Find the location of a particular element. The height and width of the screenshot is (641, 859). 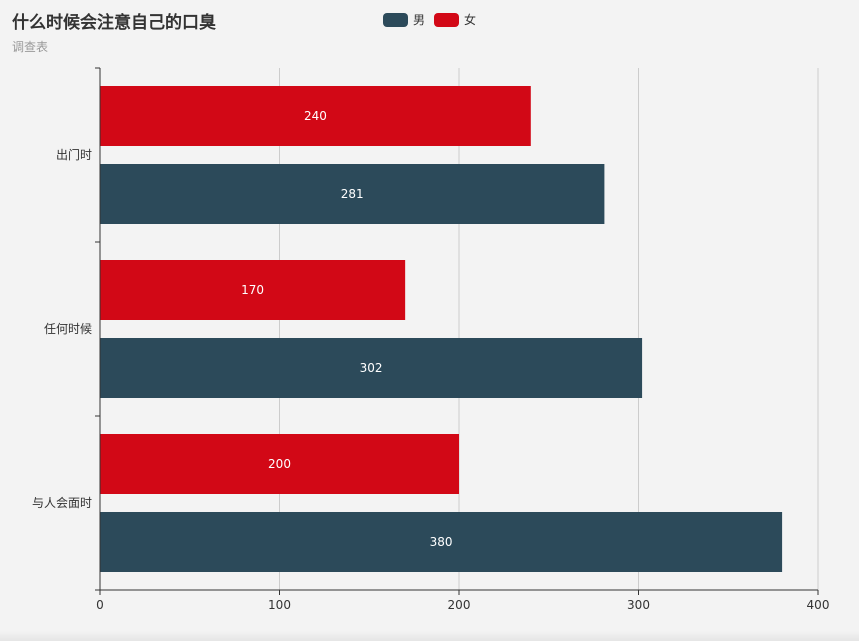

legend-label-female: 女 is located at coordinates (470, 20).